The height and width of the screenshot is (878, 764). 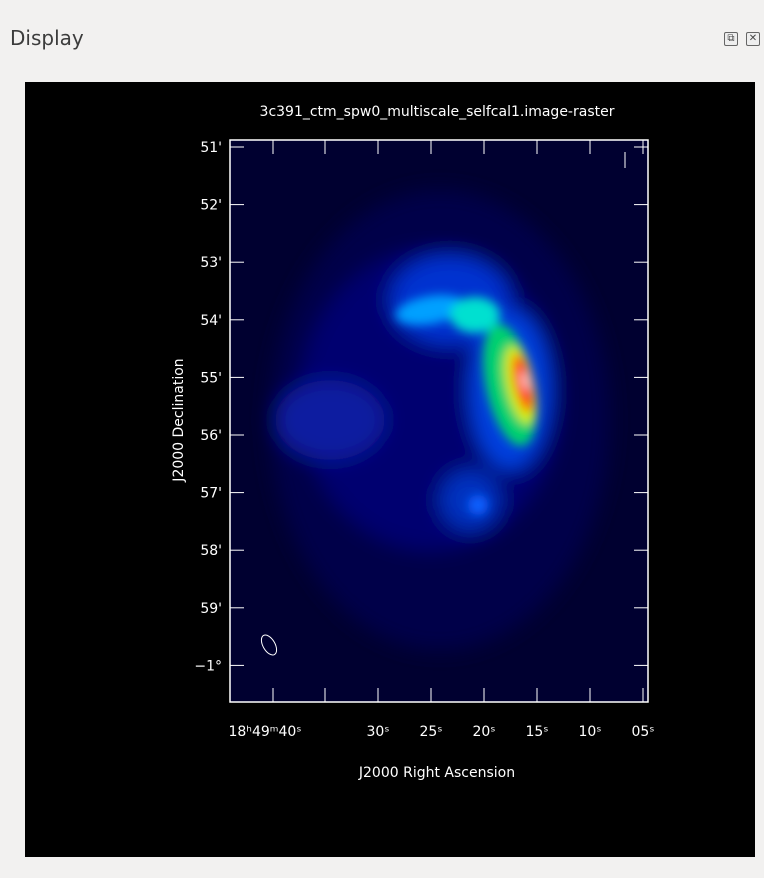 What do you see at coordinates (589, 732) in the screenshot?
I see `x-tick-label: 10ˢ` at bounding box center [589, 732].